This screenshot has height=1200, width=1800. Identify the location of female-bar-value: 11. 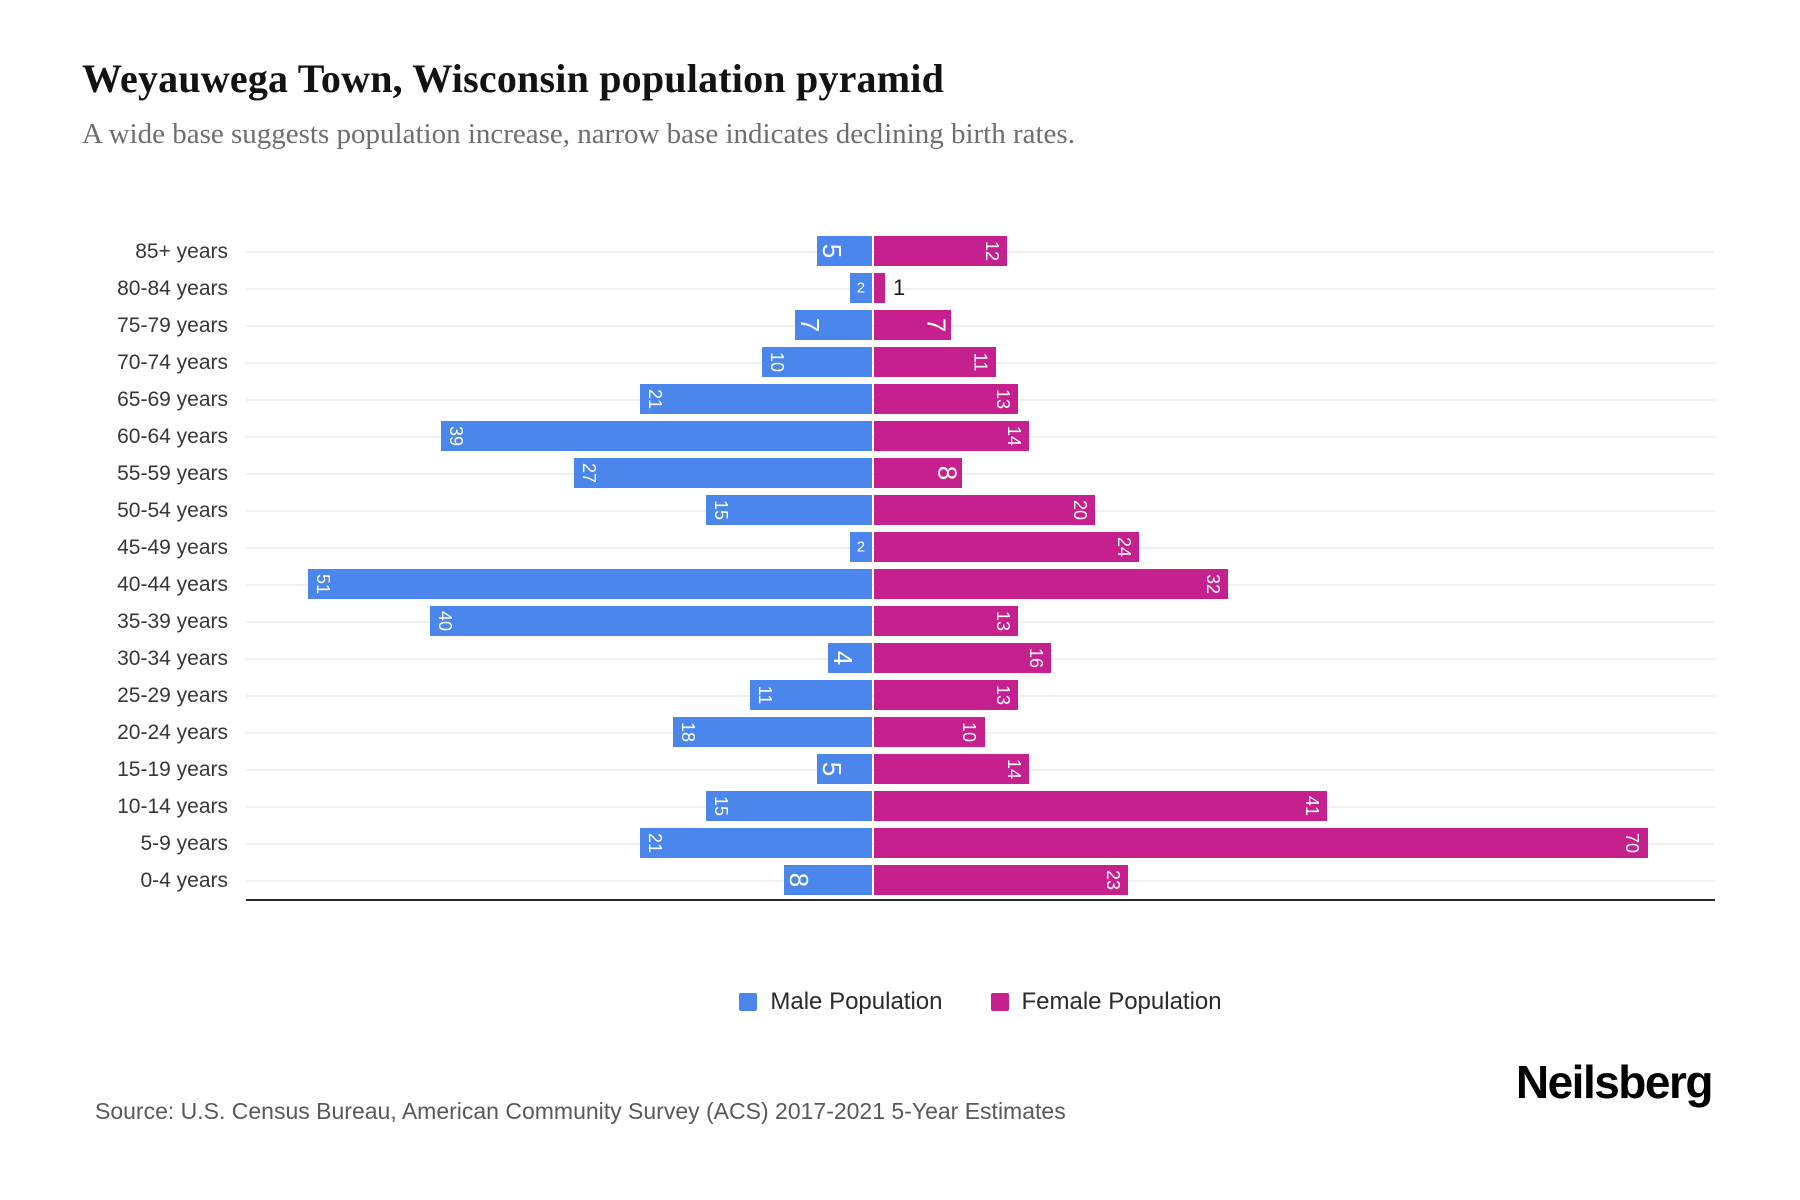
(980, 362).